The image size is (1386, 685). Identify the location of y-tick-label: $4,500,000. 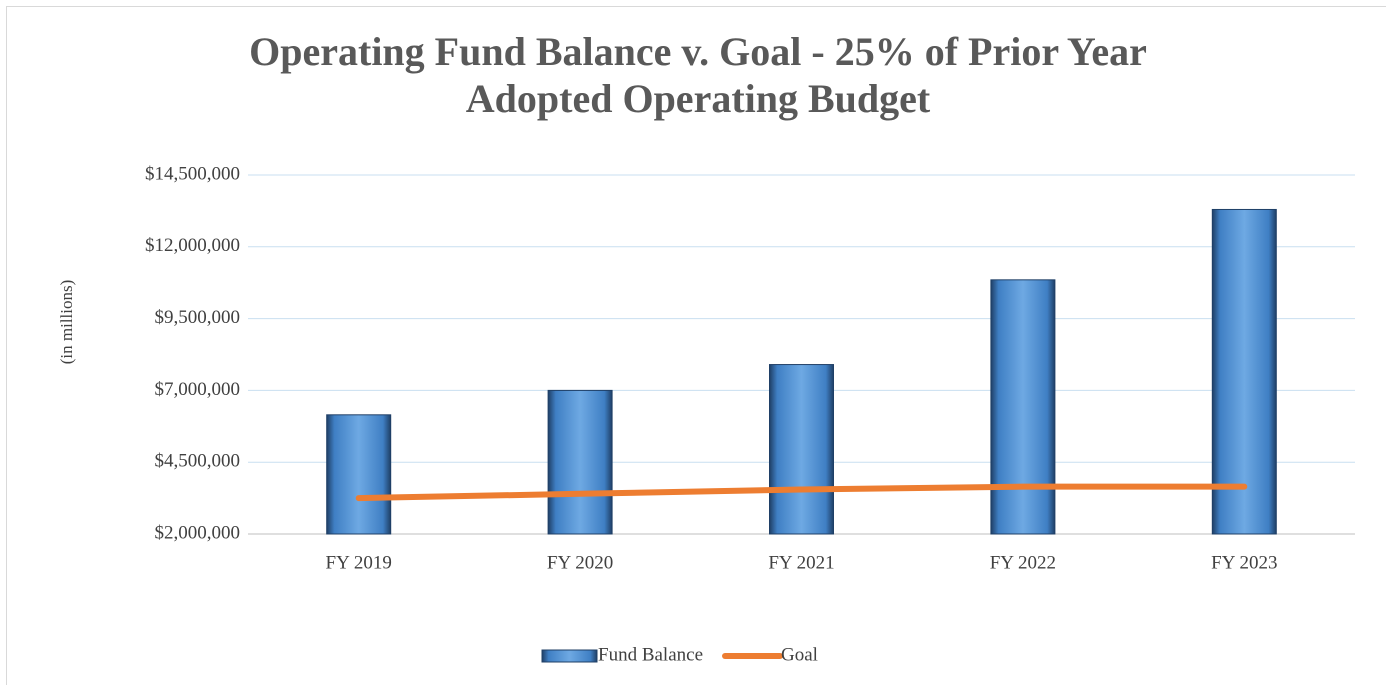
(198, 461).